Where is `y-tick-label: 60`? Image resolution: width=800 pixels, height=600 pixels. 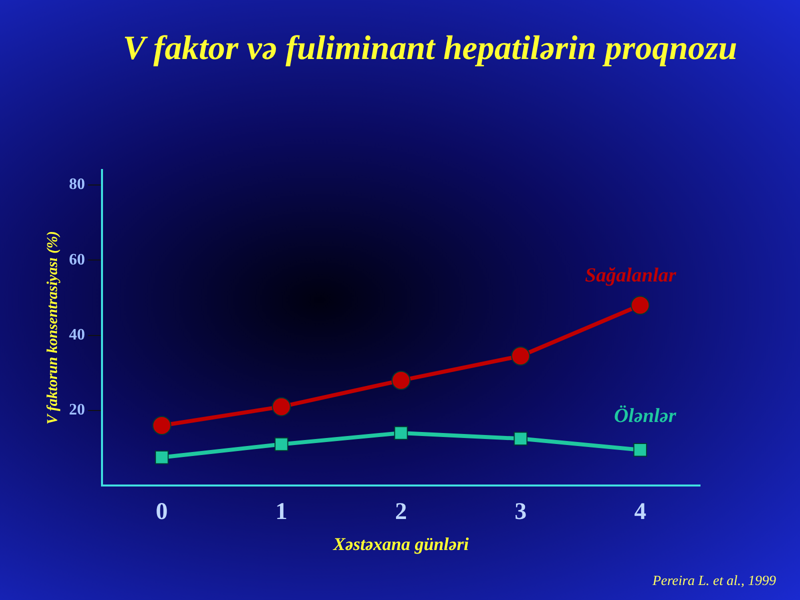
y-tick-label: 60 is located at coordinates (77, 259).